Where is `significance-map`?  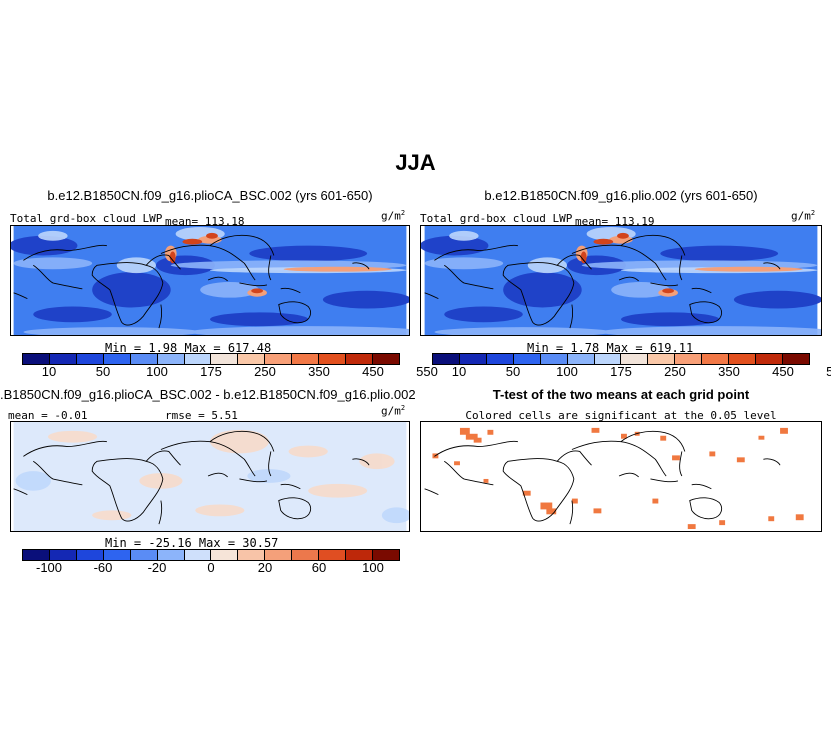 significance-map is located at coordinates (621, 476).